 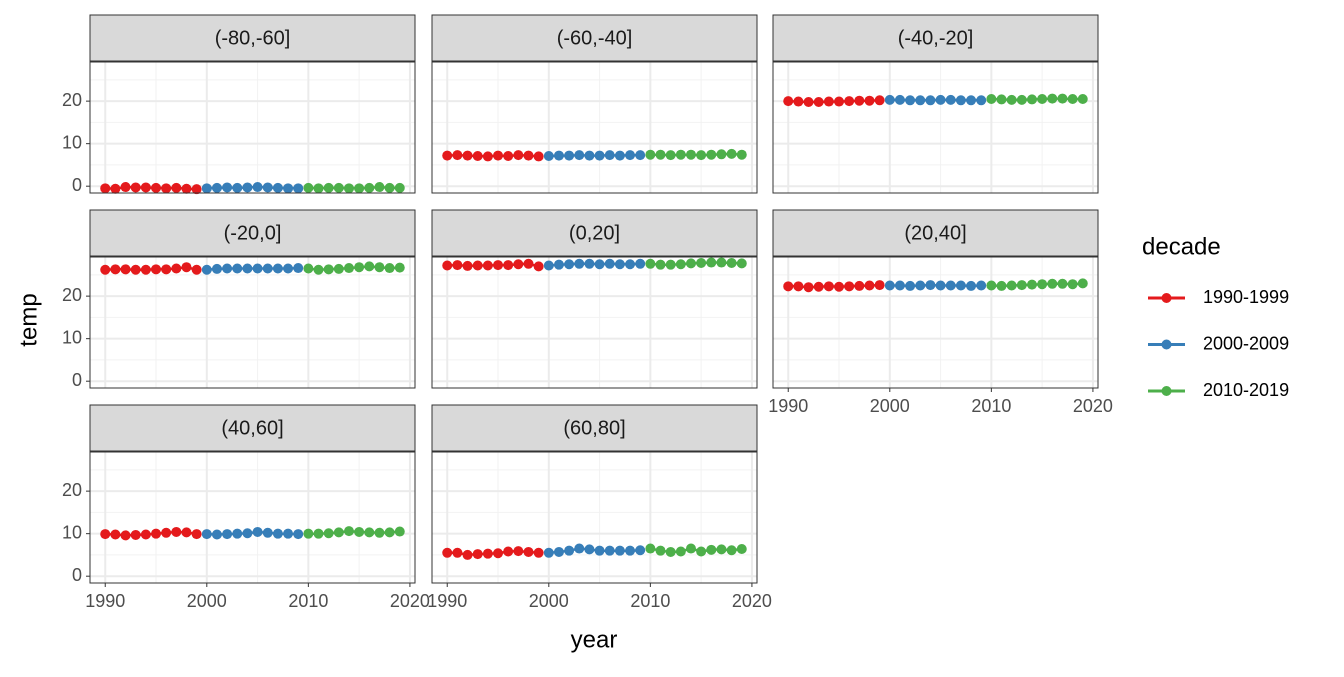 I want to click on y-tick-label: 0, so click(x=77, y=575).